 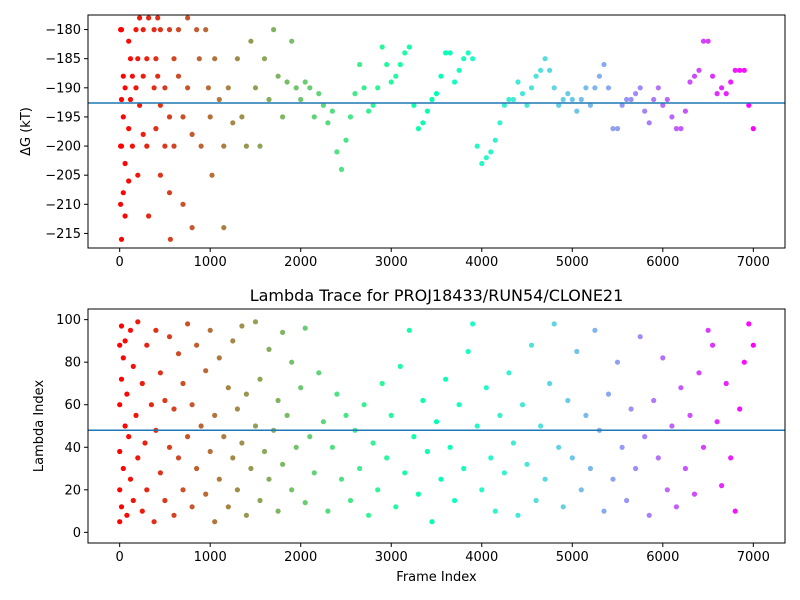 I want to click on x-tick-label: 1000, so click(x=210, y=262).